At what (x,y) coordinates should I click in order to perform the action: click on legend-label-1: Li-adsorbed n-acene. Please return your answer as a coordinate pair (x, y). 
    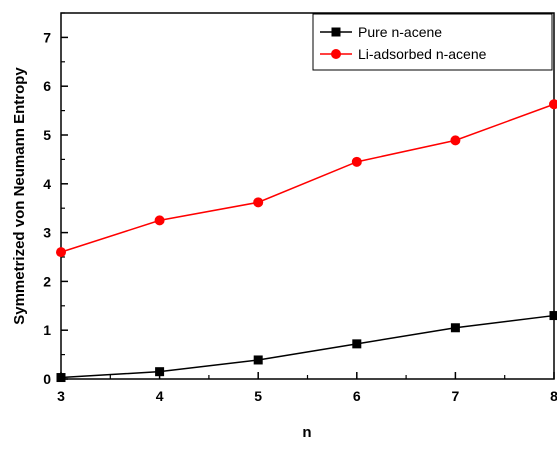
    Looking at the image, I should click on (422, 54).